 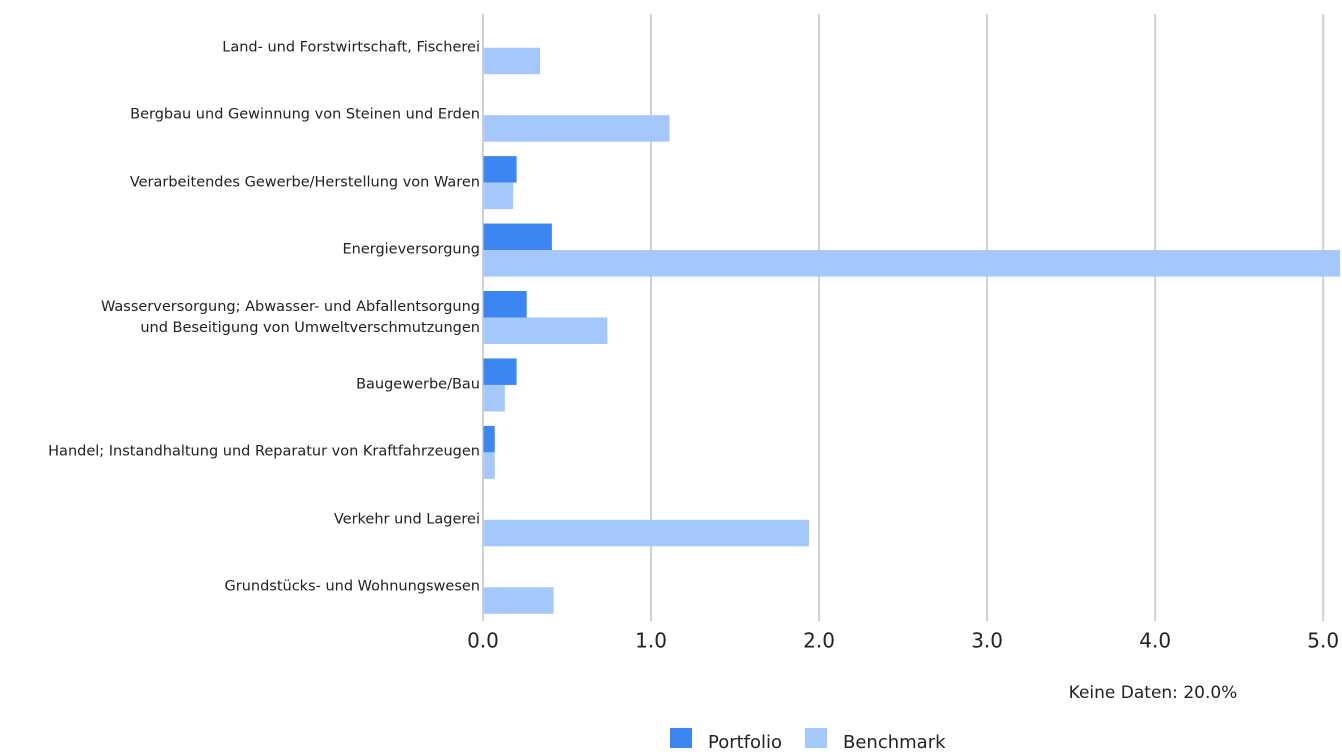 What do you see at coordinates (351, 47) in the screenshot?
I see `category-label: Land- und Forstwirtschaft, Fischerei` at bounding box center [351, 47].